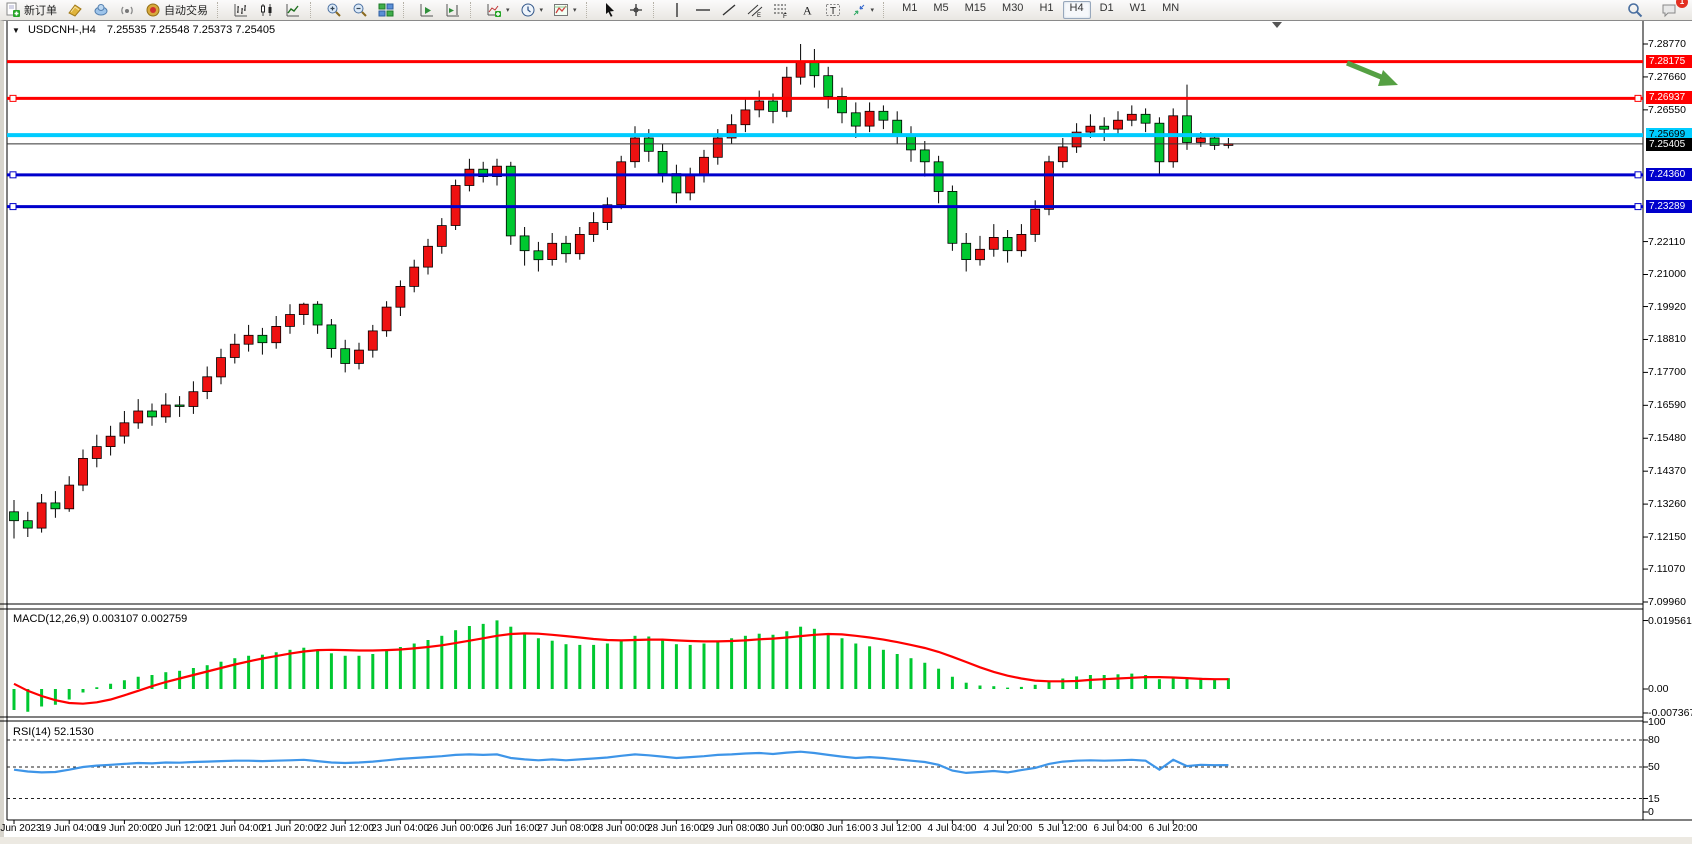 The height and width of the screenshot is (844, 1692). I want to click on gold-doc-icon, so click(75, 10).